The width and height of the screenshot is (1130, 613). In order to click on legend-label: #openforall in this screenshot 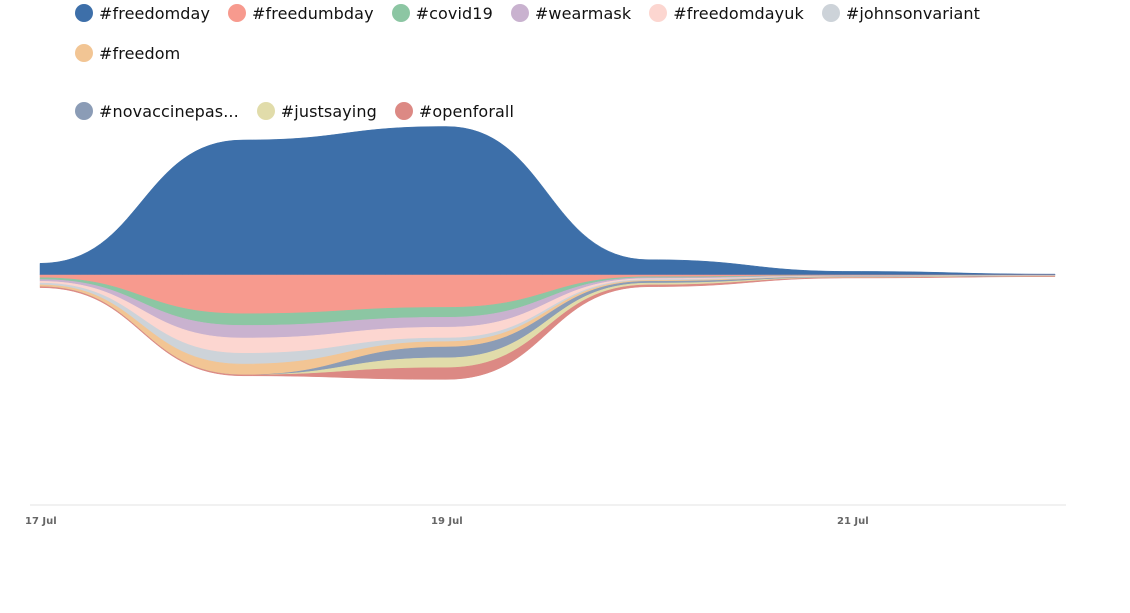, I will do `click(466, 111)`.